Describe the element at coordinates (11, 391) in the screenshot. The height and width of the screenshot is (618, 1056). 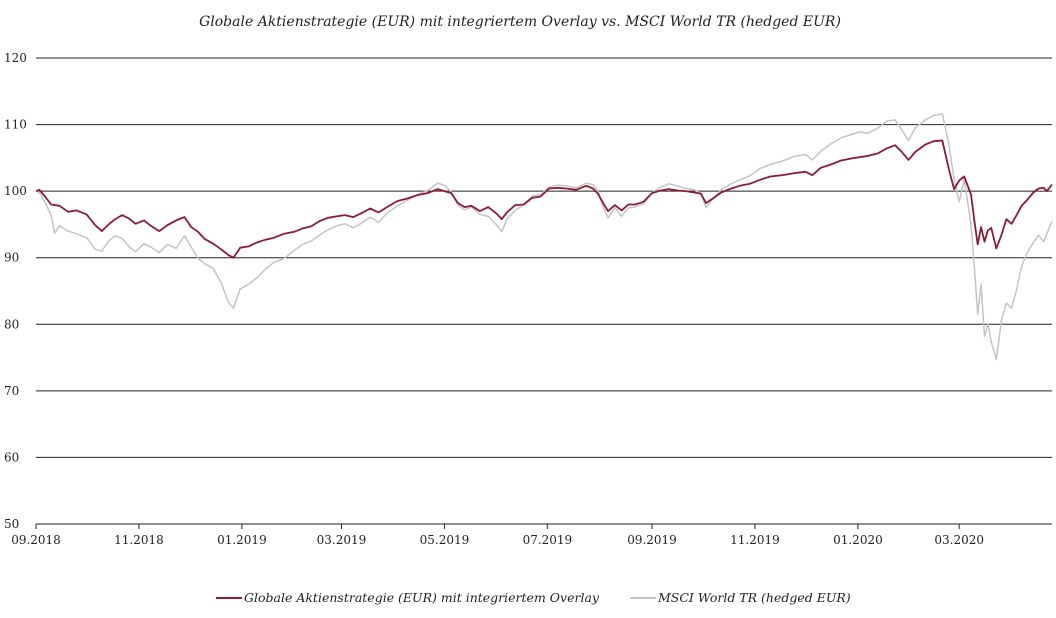
I see `y-tick-label: 70` at that location.